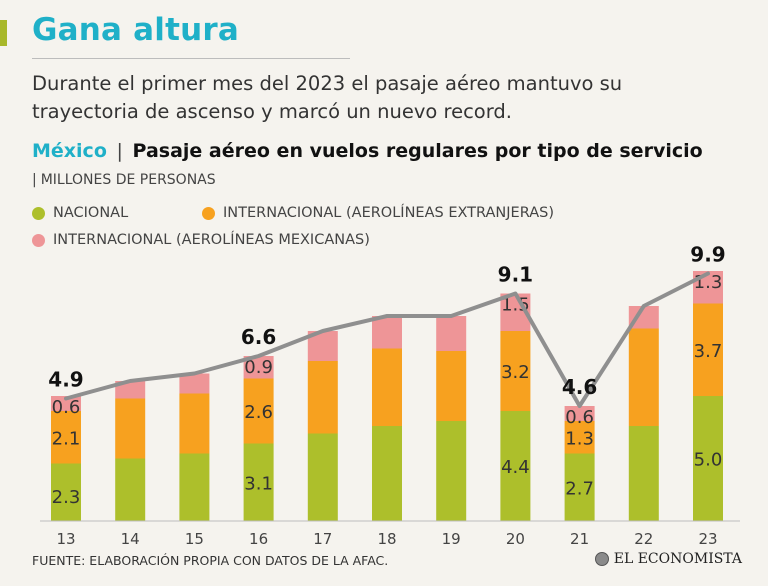  Describe the element at coordinates (451, 386) in the screenshot. I see `bar-segment-19-s1` at that location.